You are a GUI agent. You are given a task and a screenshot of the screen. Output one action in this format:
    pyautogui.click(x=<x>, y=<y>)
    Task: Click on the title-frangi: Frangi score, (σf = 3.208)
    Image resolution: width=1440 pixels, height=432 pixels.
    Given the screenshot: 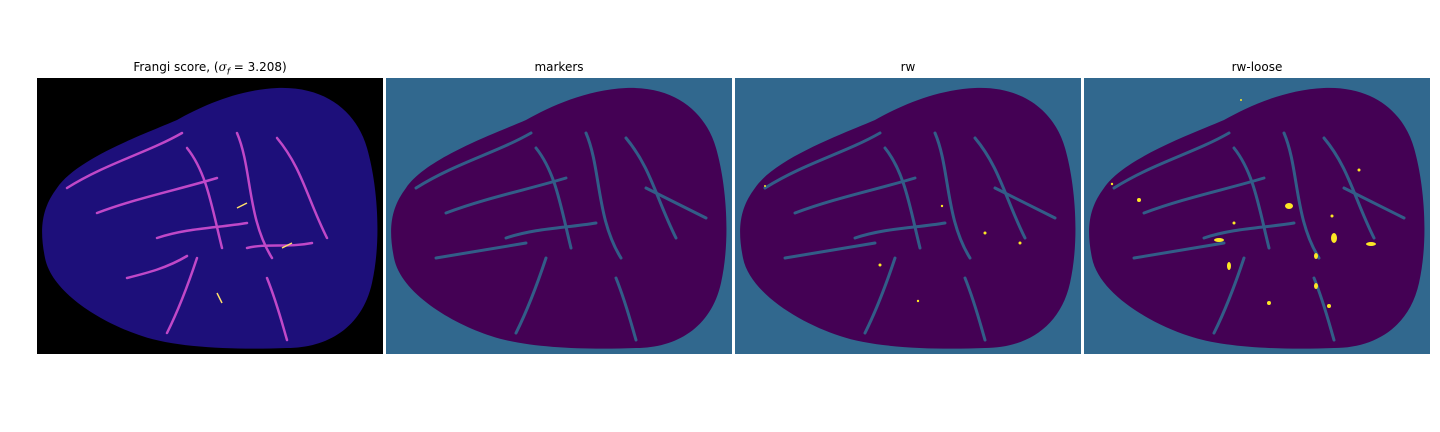 What is the action you would take?
    pyautogui.click(x=210, y=69)
    